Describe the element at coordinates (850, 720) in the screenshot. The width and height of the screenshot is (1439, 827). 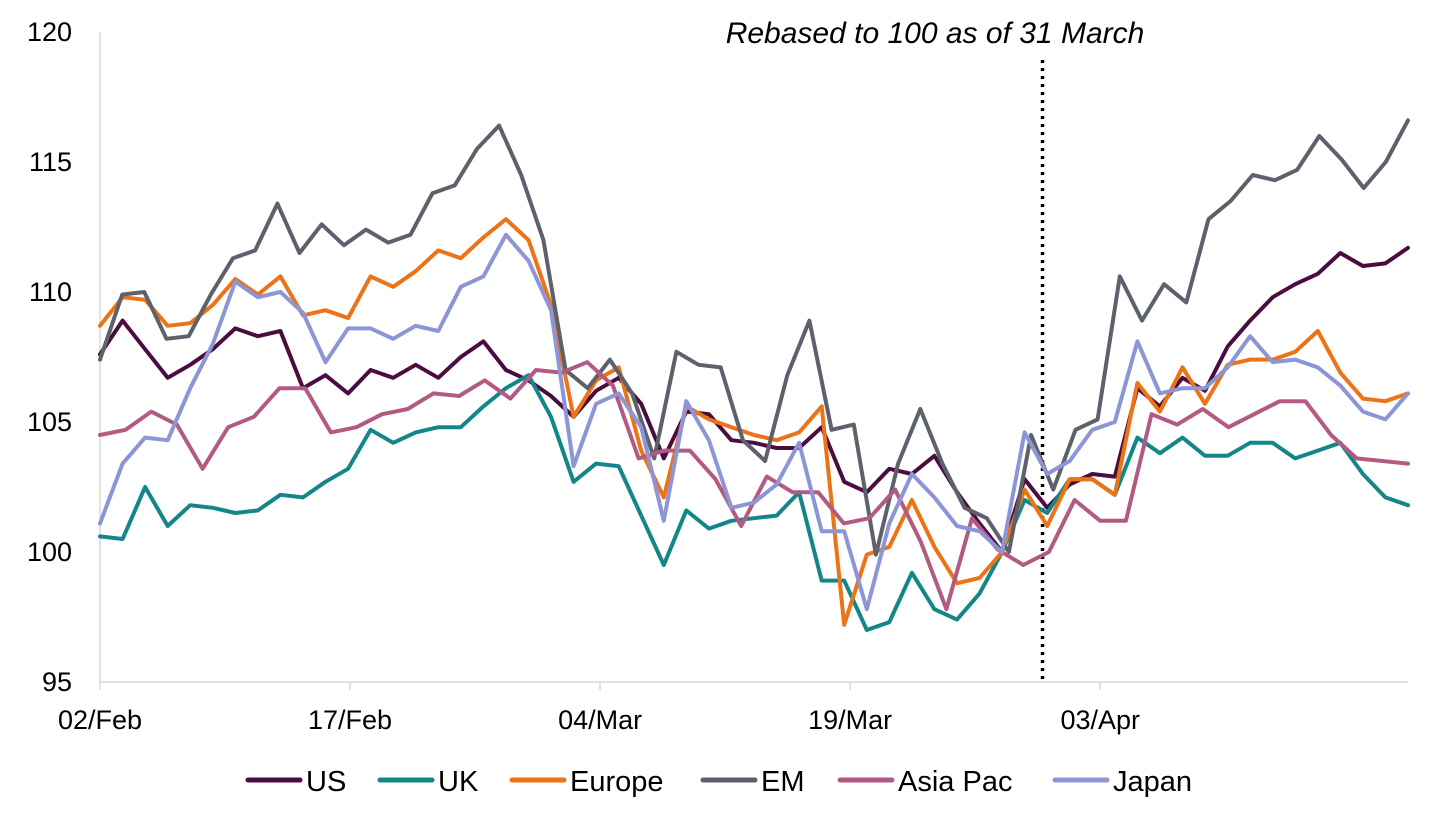
I see `x-tick-label: 19/Mar` at that location.